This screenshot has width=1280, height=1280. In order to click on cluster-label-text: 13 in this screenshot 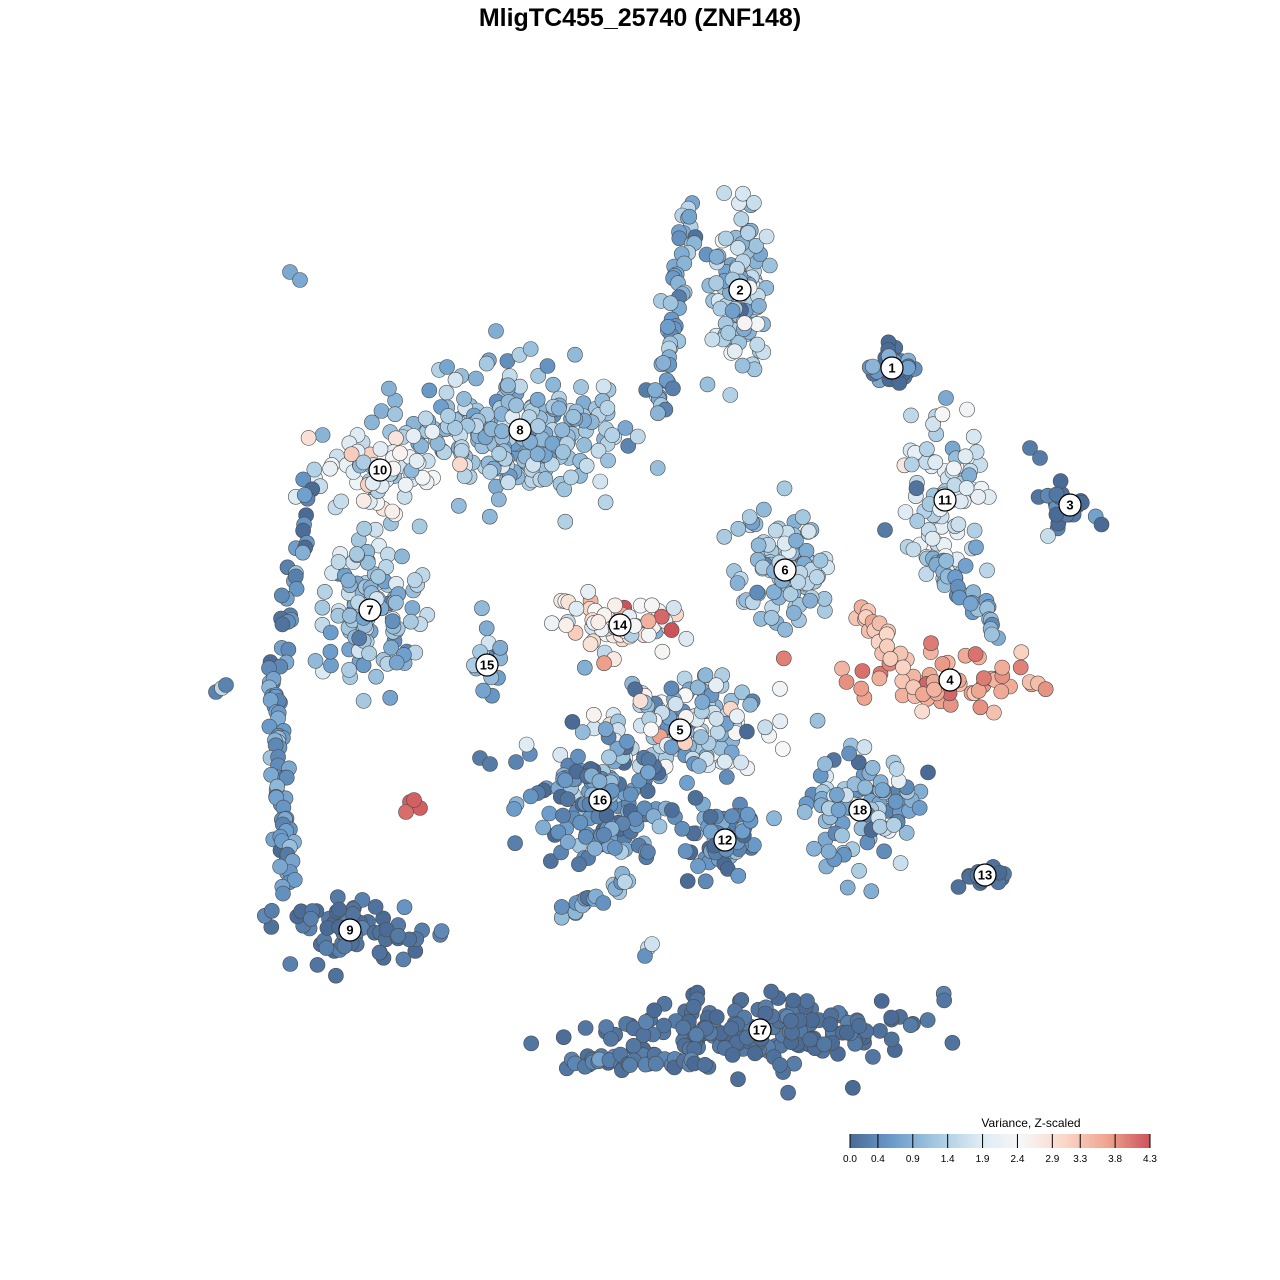, I will do `click(985, 875)`.